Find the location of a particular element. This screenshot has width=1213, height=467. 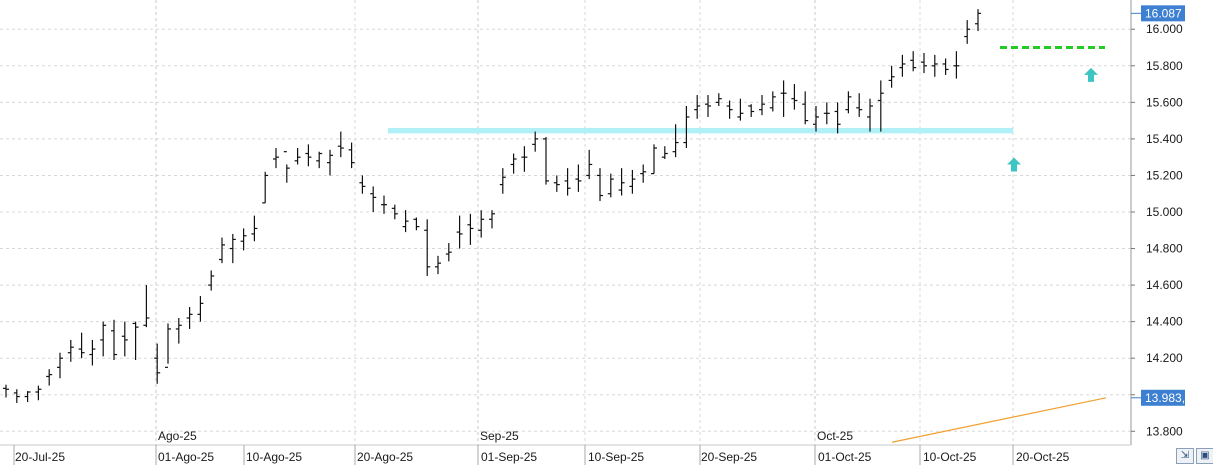

x-date-label: 20-Jul-25 is located at coordinates (40, 457).